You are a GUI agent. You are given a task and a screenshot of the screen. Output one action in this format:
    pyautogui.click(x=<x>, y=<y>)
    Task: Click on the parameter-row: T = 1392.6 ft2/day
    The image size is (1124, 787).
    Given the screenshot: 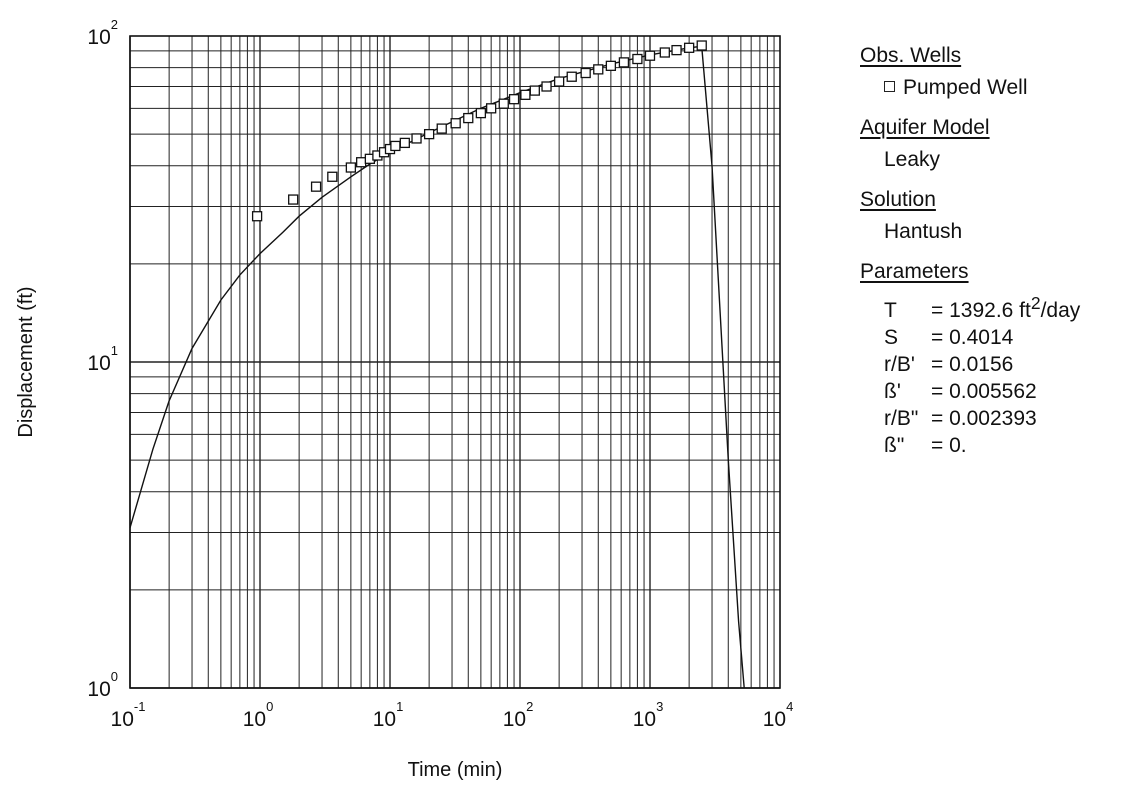 What is the action you would take?
    pyautogui.click(x=991, y=307)
    